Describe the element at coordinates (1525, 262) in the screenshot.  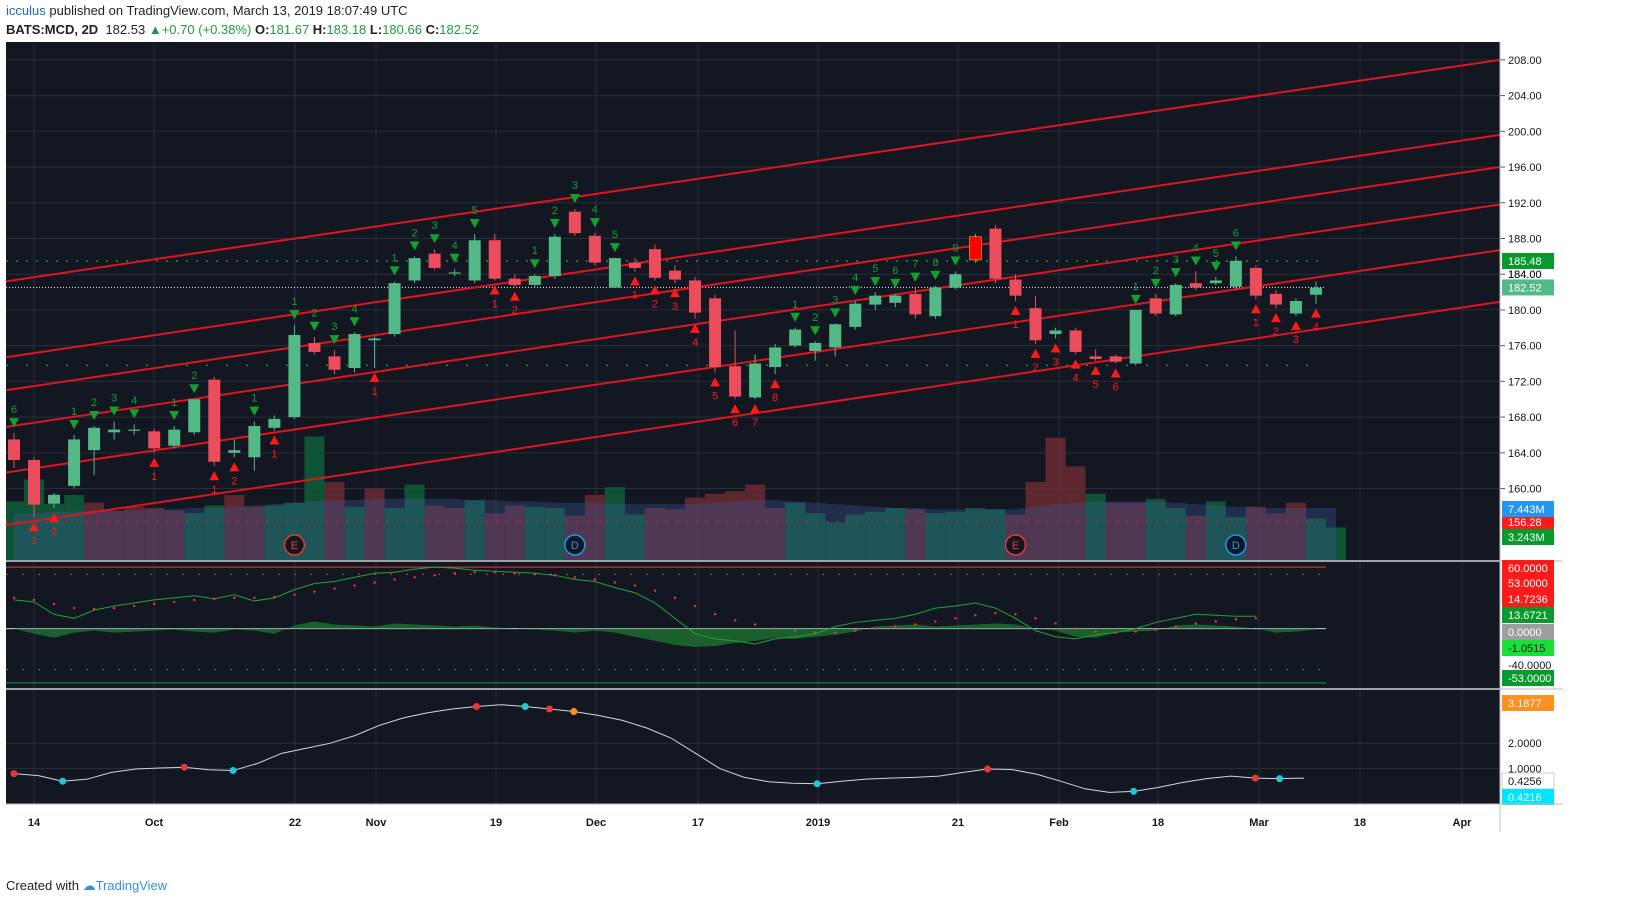
I see `price-axis-tag-label: 185.48` at that location.